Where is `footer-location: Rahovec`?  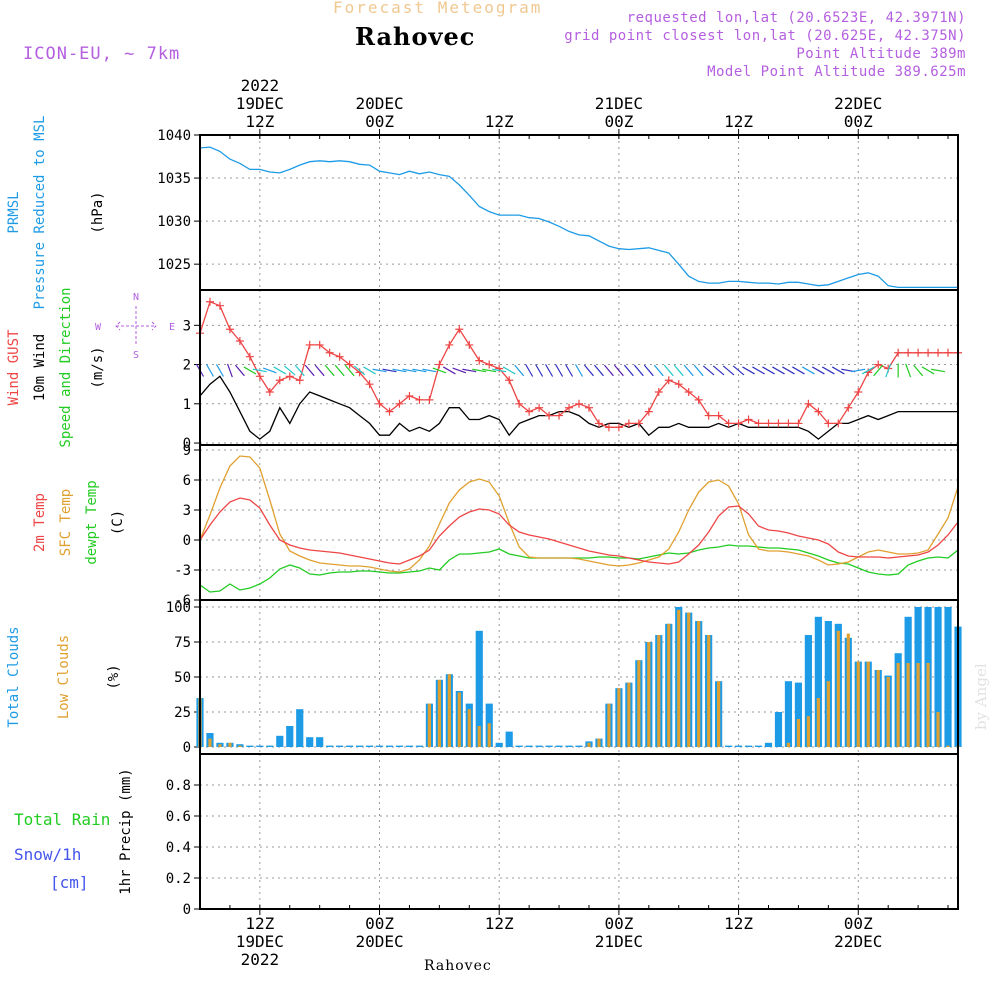 footer-location: Rahovec is located at coordinates (458, 966).